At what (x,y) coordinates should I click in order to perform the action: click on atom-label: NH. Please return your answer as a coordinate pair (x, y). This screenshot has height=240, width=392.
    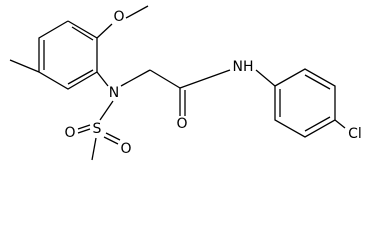
    Looking at the image, I should click on (243, 67).